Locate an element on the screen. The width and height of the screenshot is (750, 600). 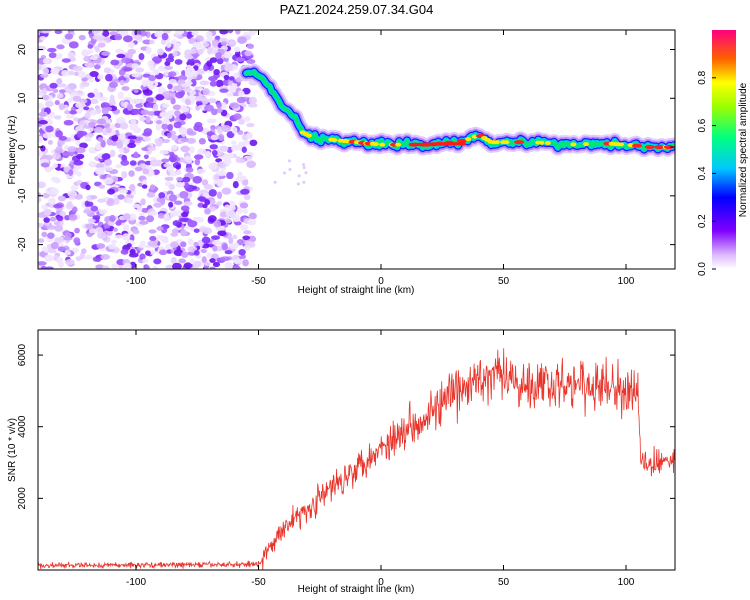
colorbar-tick-label: 0.2 is located at coordinates (702, 221).